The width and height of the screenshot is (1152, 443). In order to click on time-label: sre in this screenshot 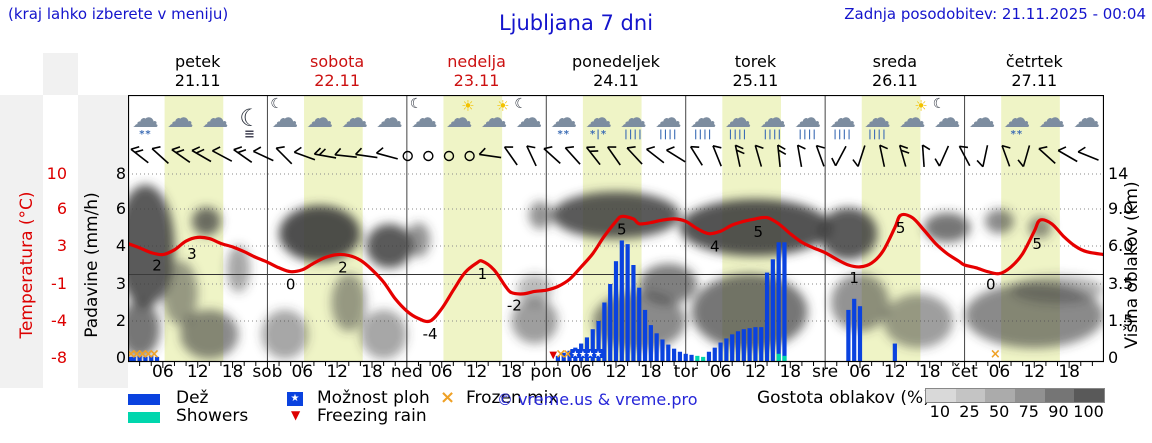, I will do `click(825, 372)`.